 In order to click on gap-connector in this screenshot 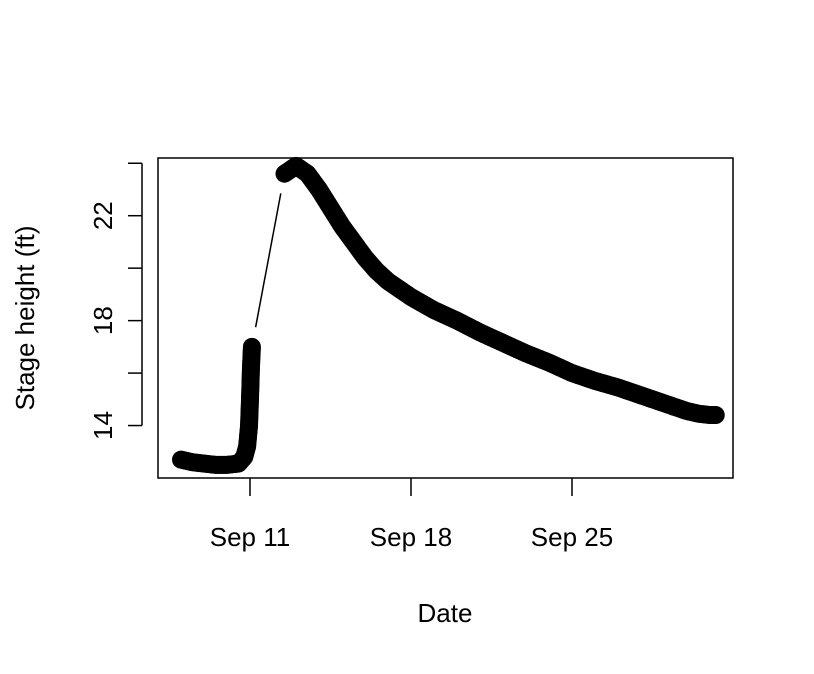, I will do `click(268, 260)`.